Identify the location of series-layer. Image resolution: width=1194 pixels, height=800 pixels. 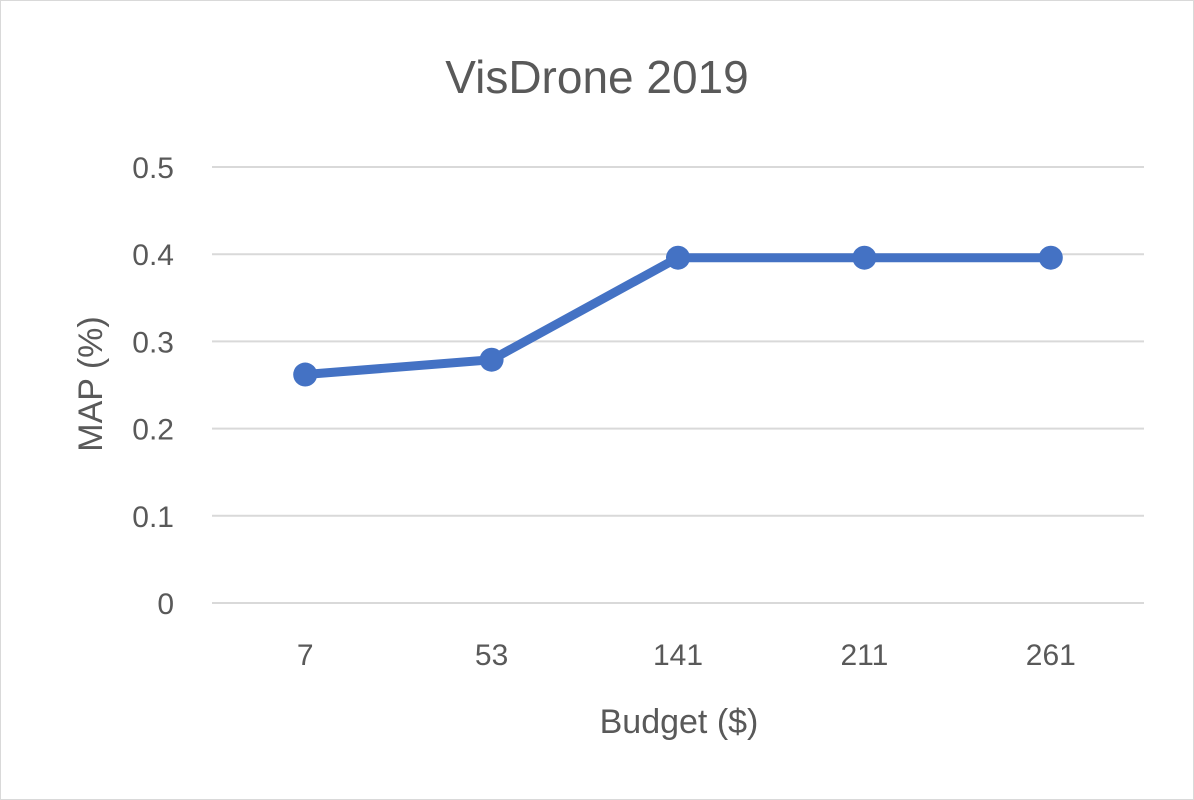
(678, 316).